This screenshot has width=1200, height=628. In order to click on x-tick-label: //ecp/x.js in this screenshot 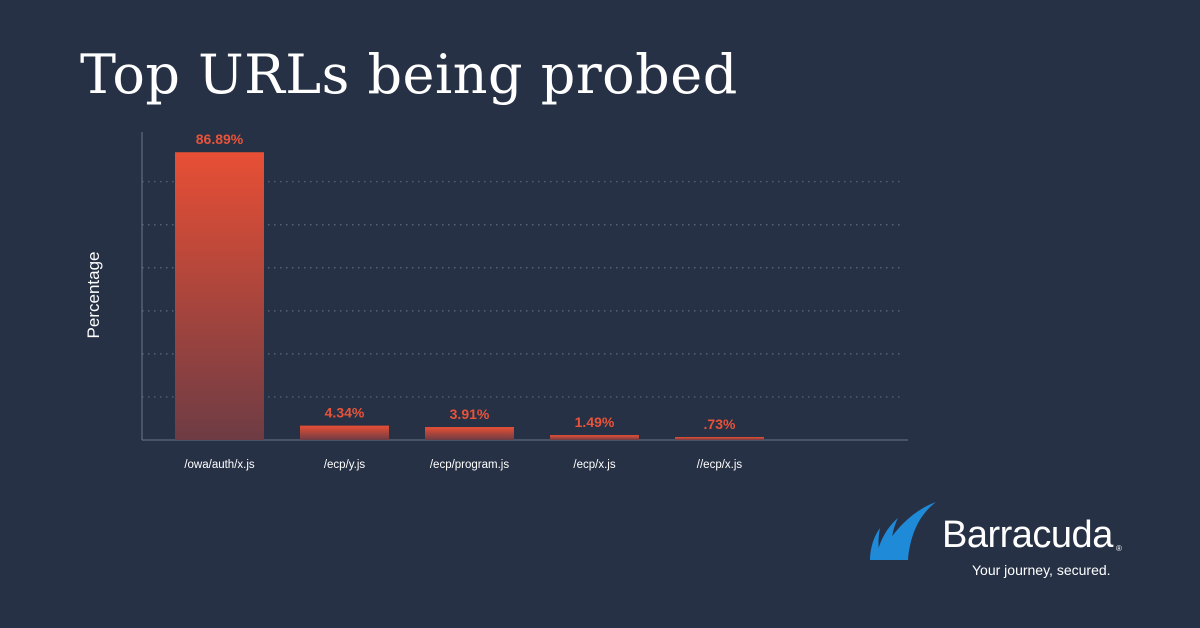, I will do `click(720, 465)`.